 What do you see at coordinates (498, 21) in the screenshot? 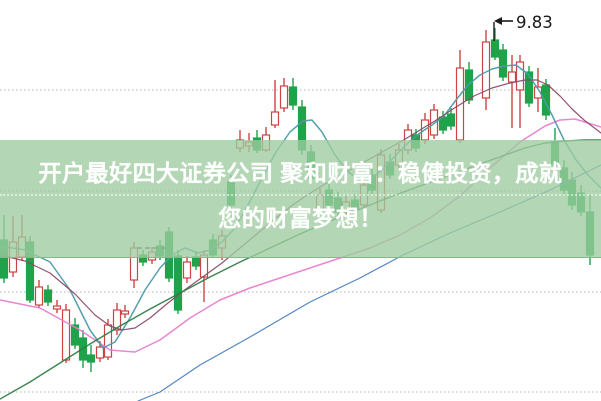
I see `annotation-arrowhead-left` at bounding box center [498, 21].